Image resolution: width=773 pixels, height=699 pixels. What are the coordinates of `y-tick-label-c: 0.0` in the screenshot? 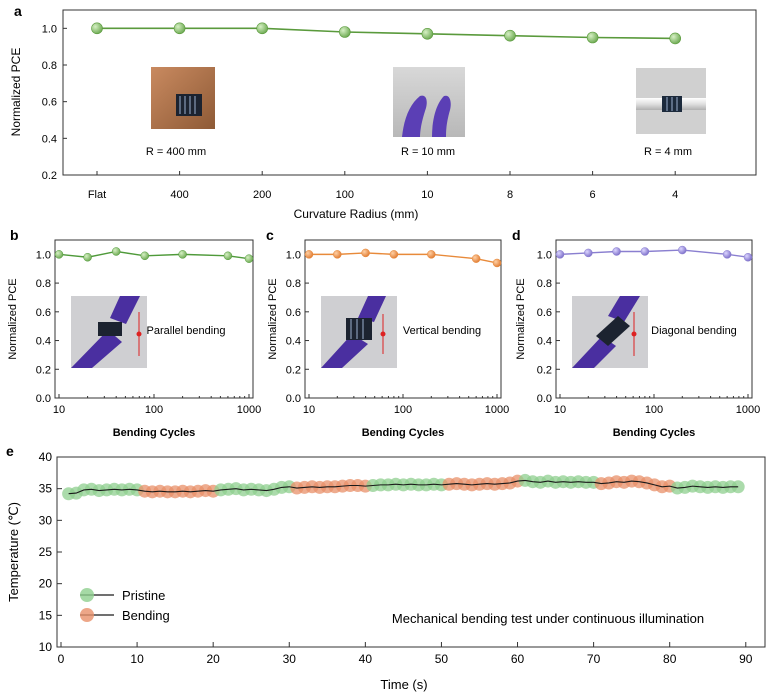 It's located at (293, 399).